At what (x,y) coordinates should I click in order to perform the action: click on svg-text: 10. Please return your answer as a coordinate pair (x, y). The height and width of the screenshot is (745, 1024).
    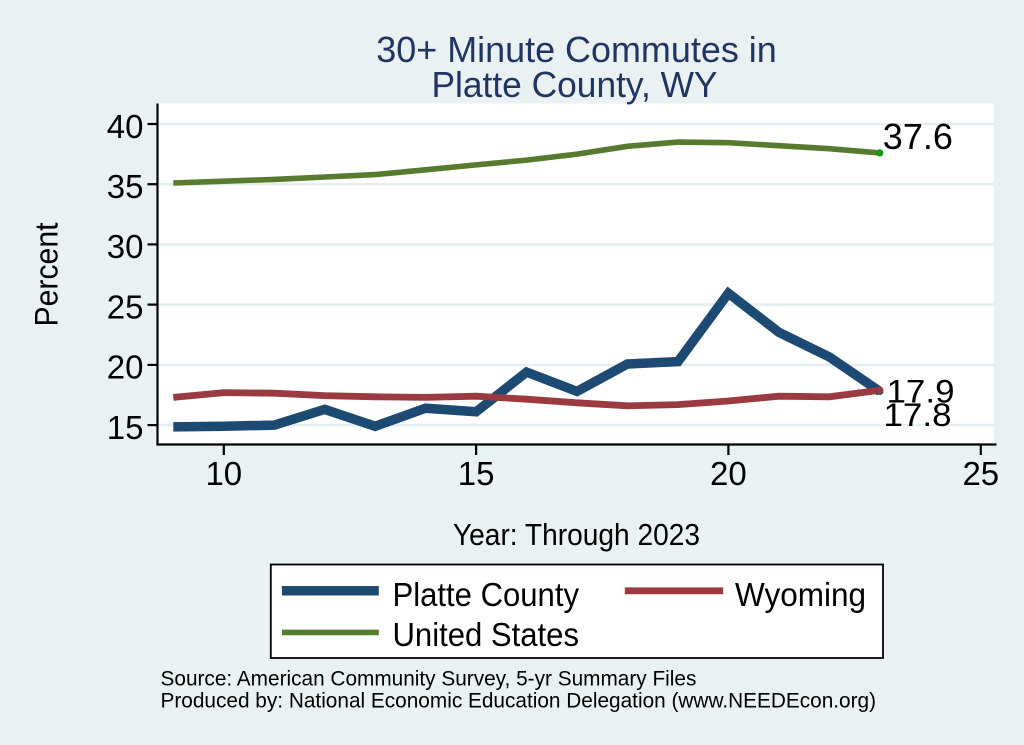
    Looking at the image, I should click on (223, 473).